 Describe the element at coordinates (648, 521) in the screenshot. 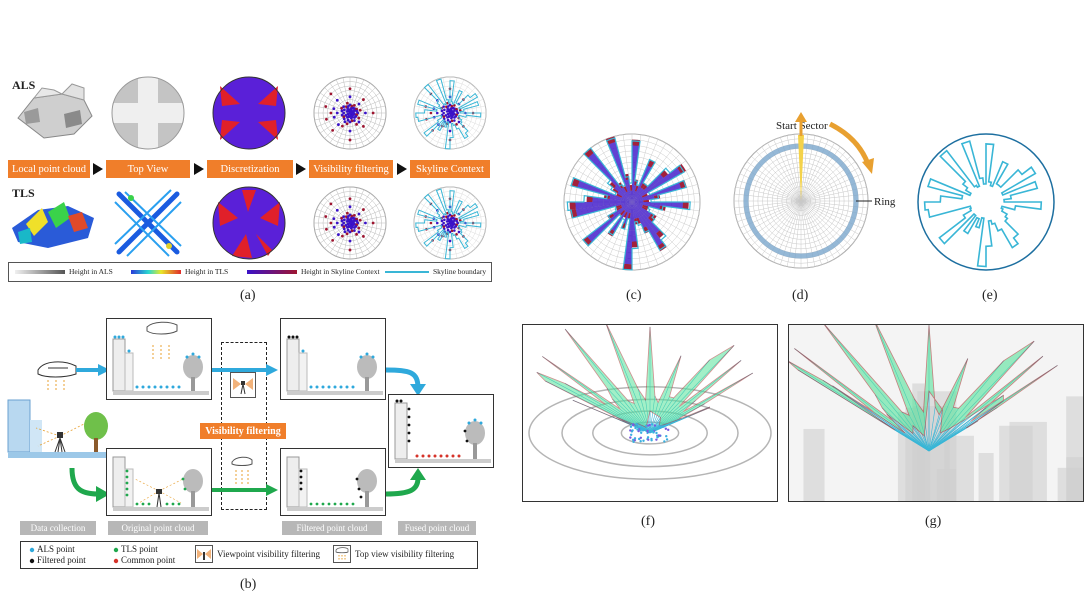

I see `caption-f: (f)` at that location.